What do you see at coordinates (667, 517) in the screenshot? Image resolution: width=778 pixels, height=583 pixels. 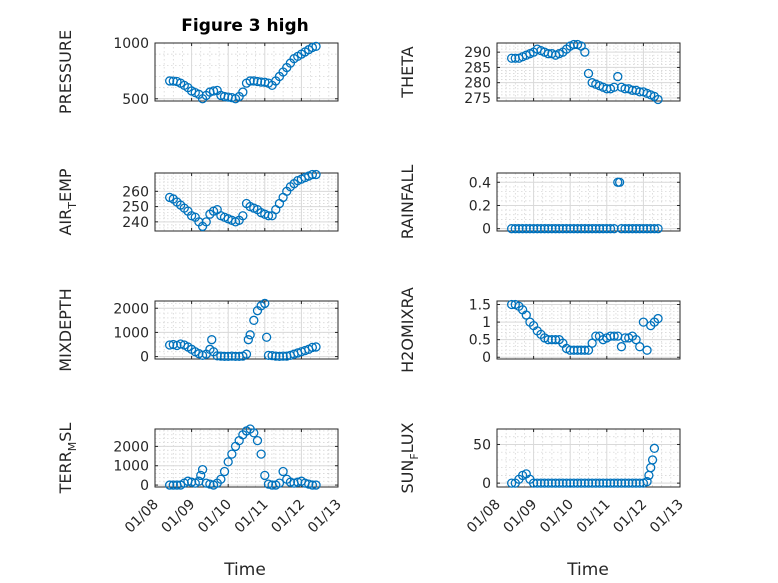 I see `x-tick-label: 01/13` at bounding box center [667, 517].